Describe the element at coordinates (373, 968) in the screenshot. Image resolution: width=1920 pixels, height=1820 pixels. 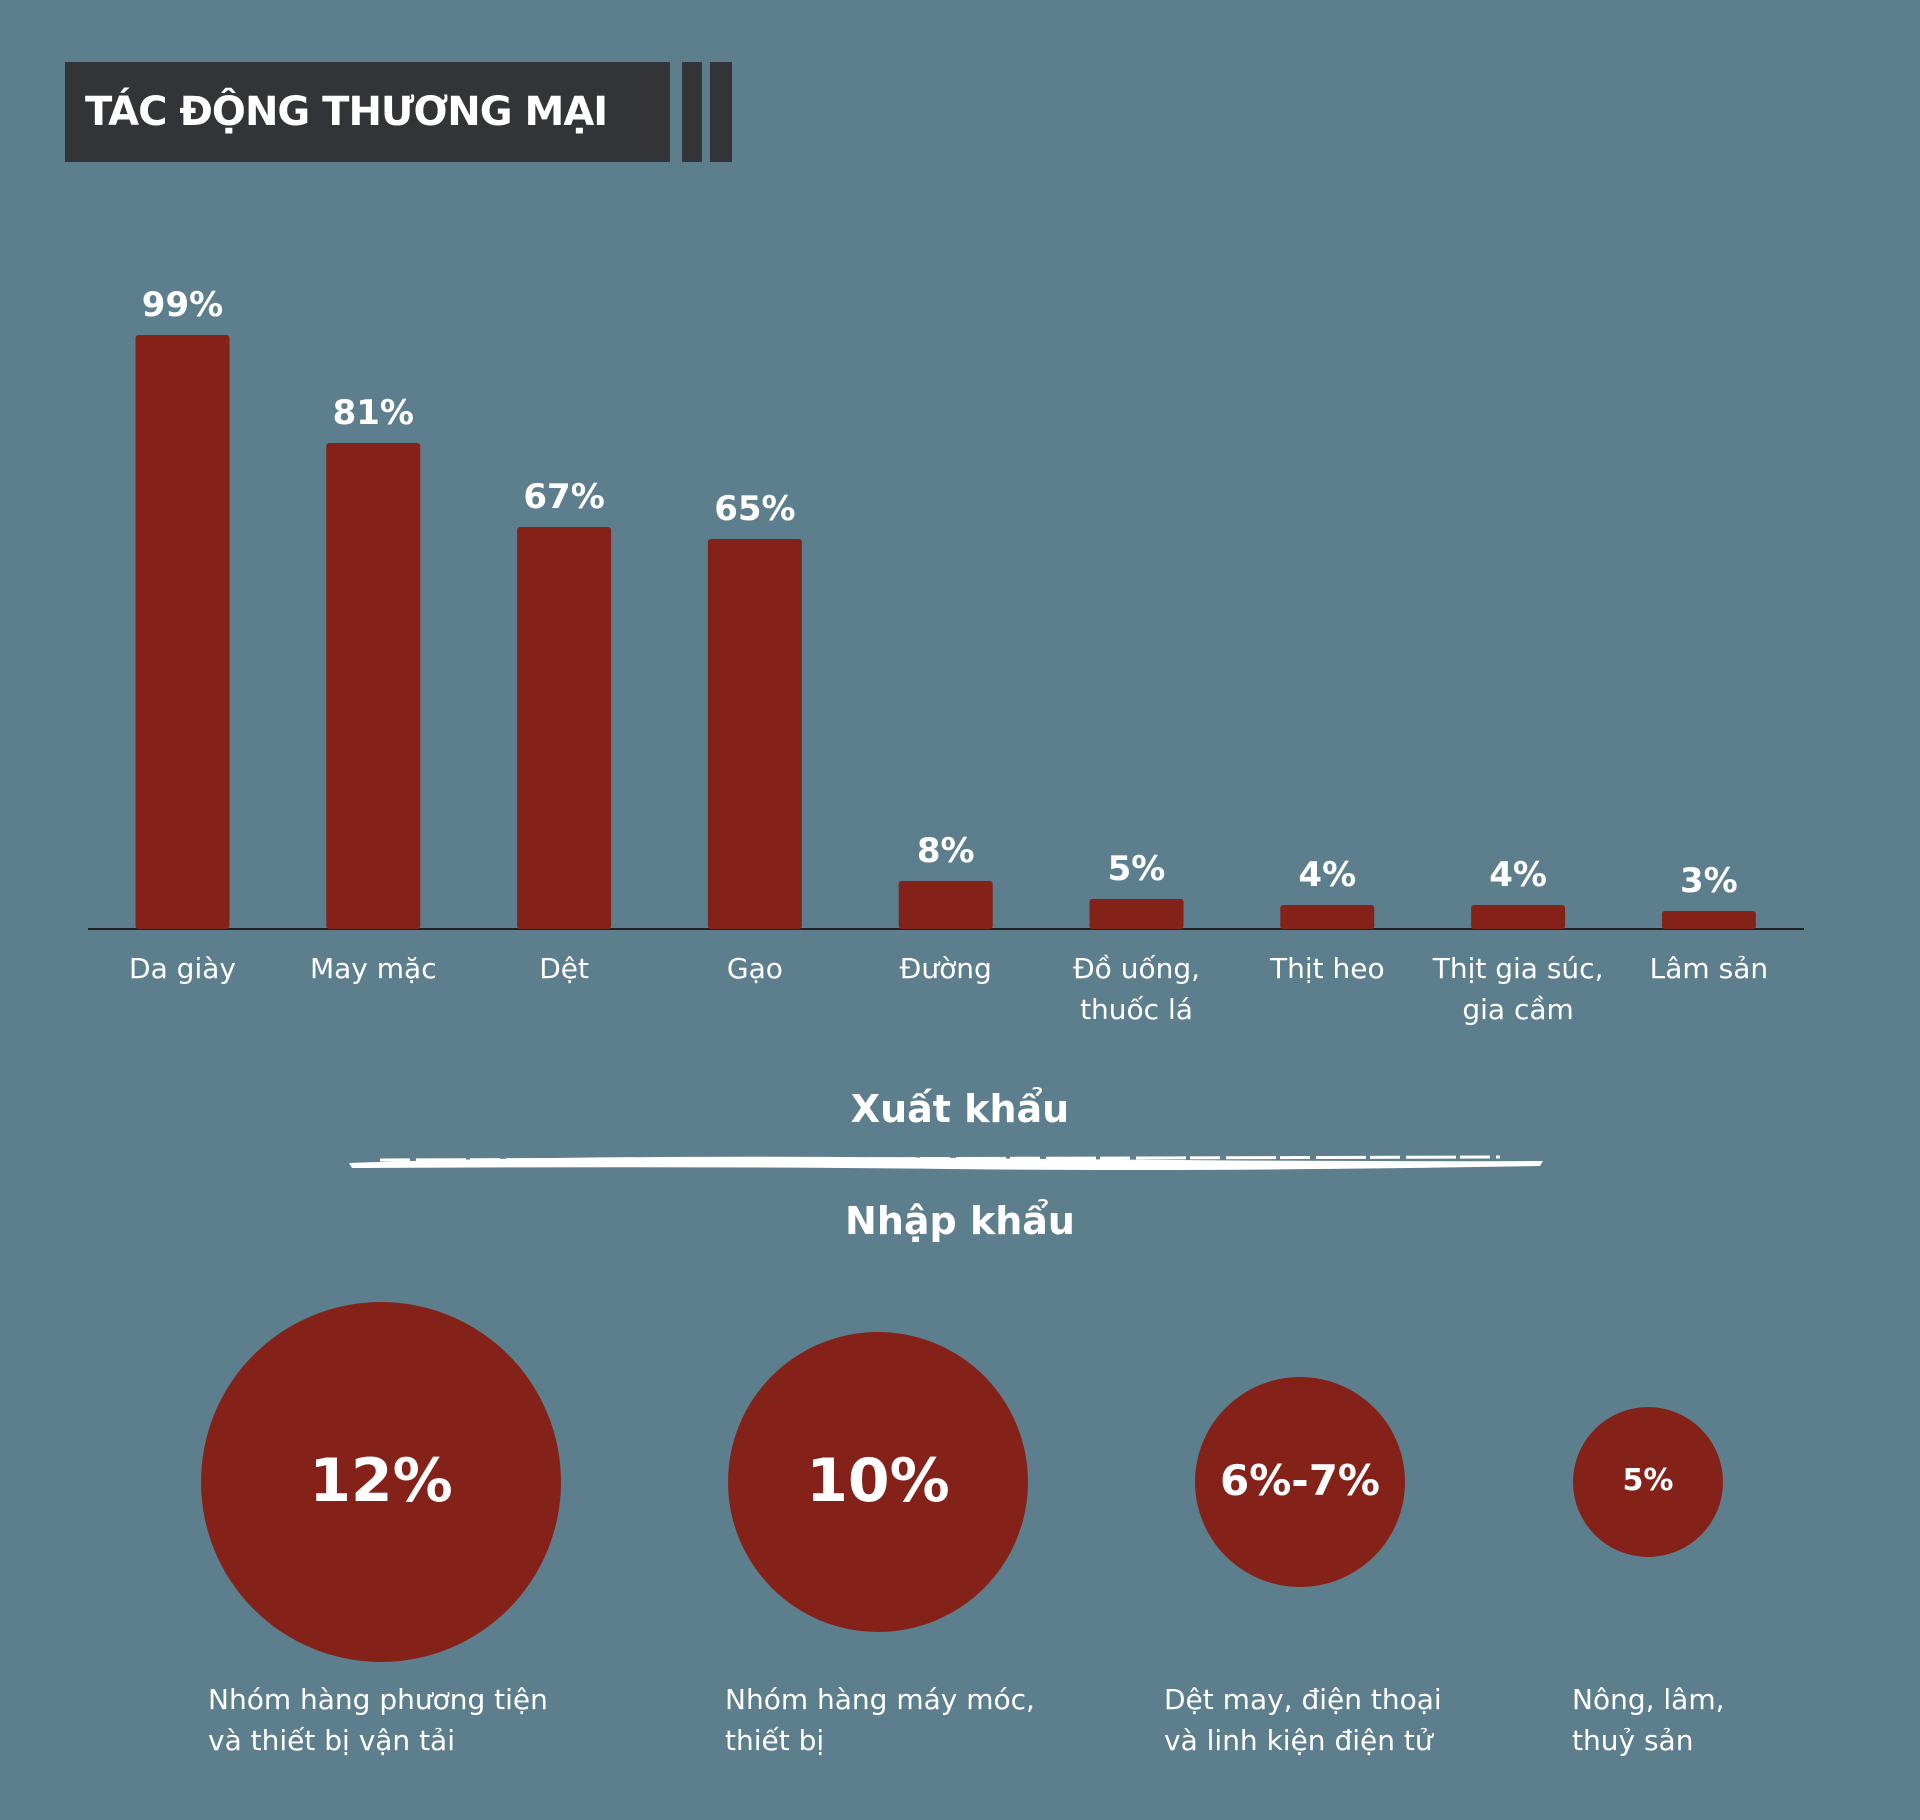
I see `x-tick-label: May mặc` at that location.